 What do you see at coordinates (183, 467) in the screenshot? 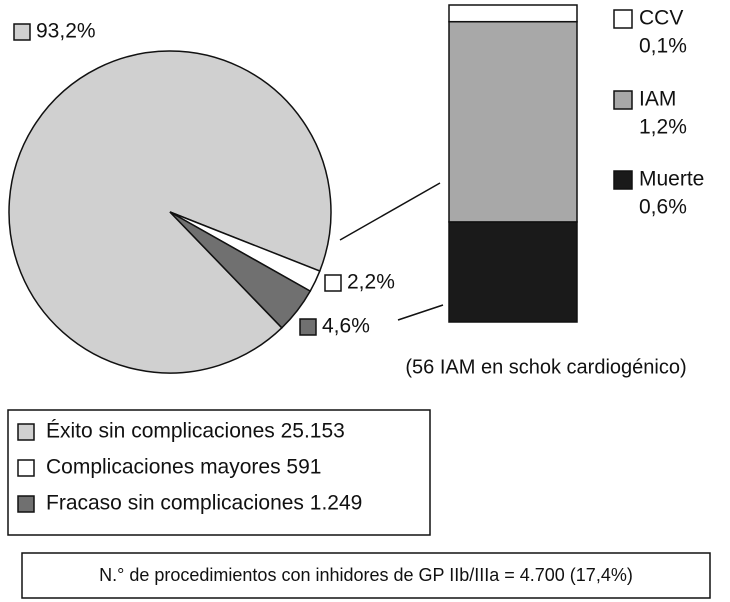
I see `legend-label: Complicaciones mayores 591` at bounding box center [183, 467].